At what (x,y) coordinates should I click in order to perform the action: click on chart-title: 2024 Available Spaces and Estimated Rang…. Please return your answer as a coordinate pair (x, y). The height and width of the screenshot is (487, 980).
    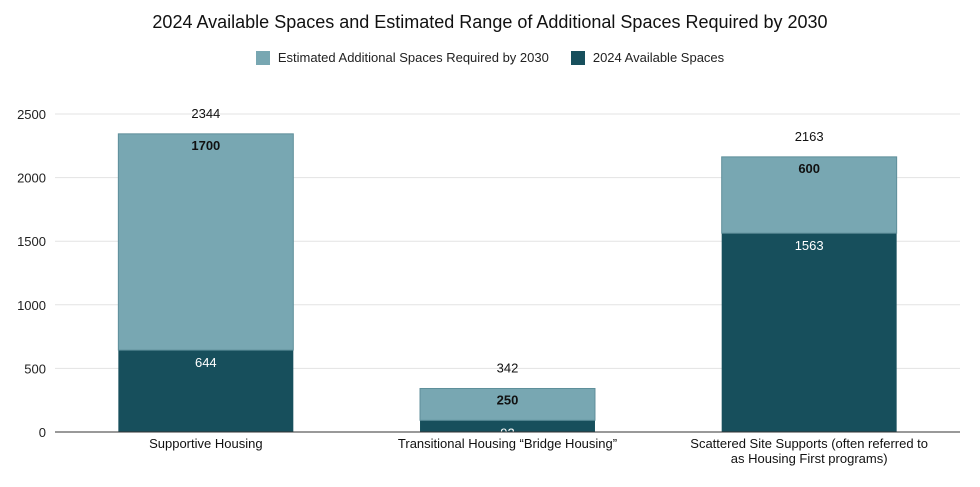
    Looking at the image, I should click on (490, 22).